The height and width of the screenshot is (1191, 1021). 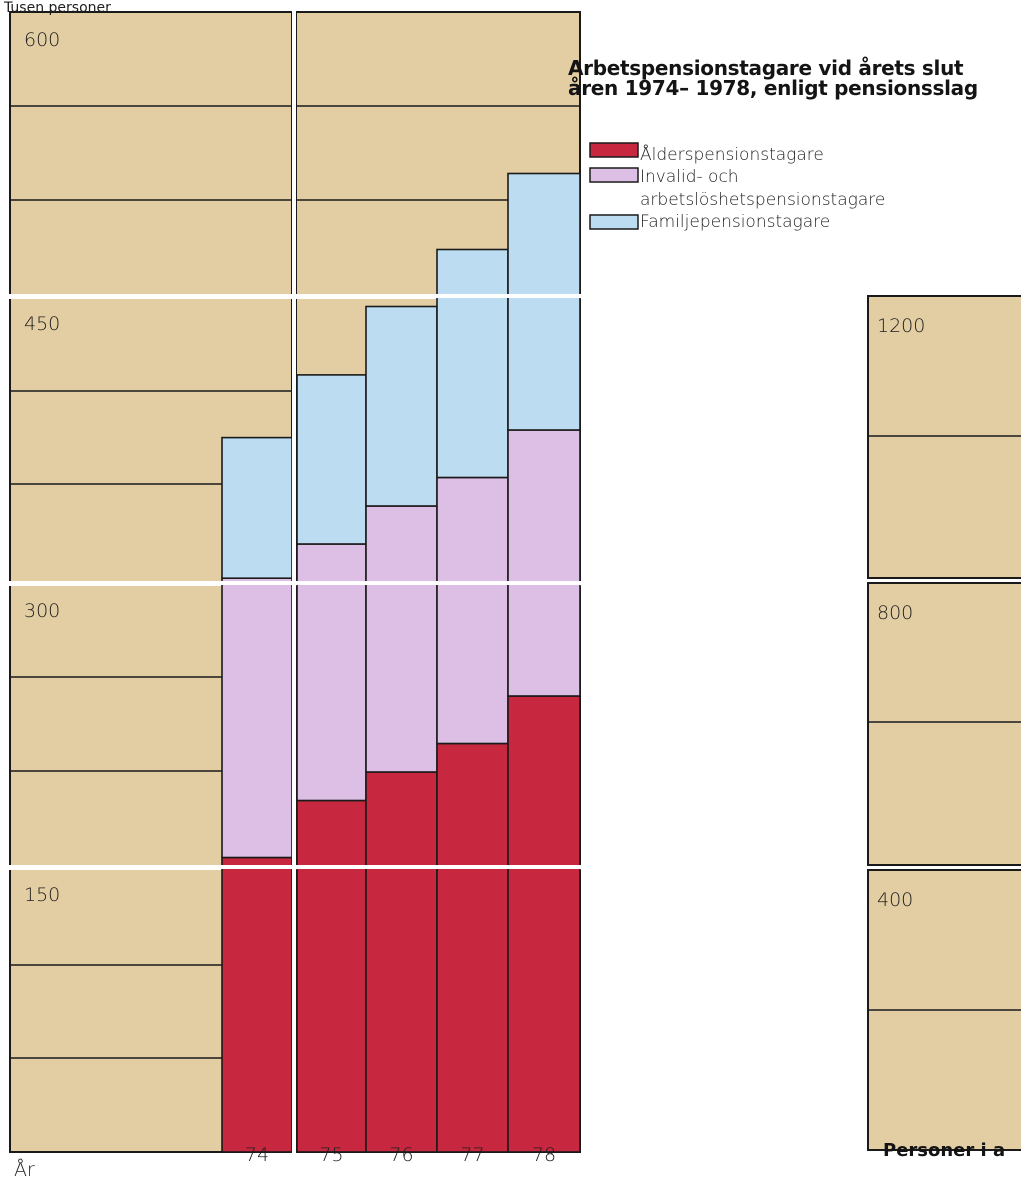 What do you see at coordinates (763, 200) in the screenshot?
I see `legend-item-invalid-line-2: arbetslöshetspensionstagare` at bounding box center [763, 200].